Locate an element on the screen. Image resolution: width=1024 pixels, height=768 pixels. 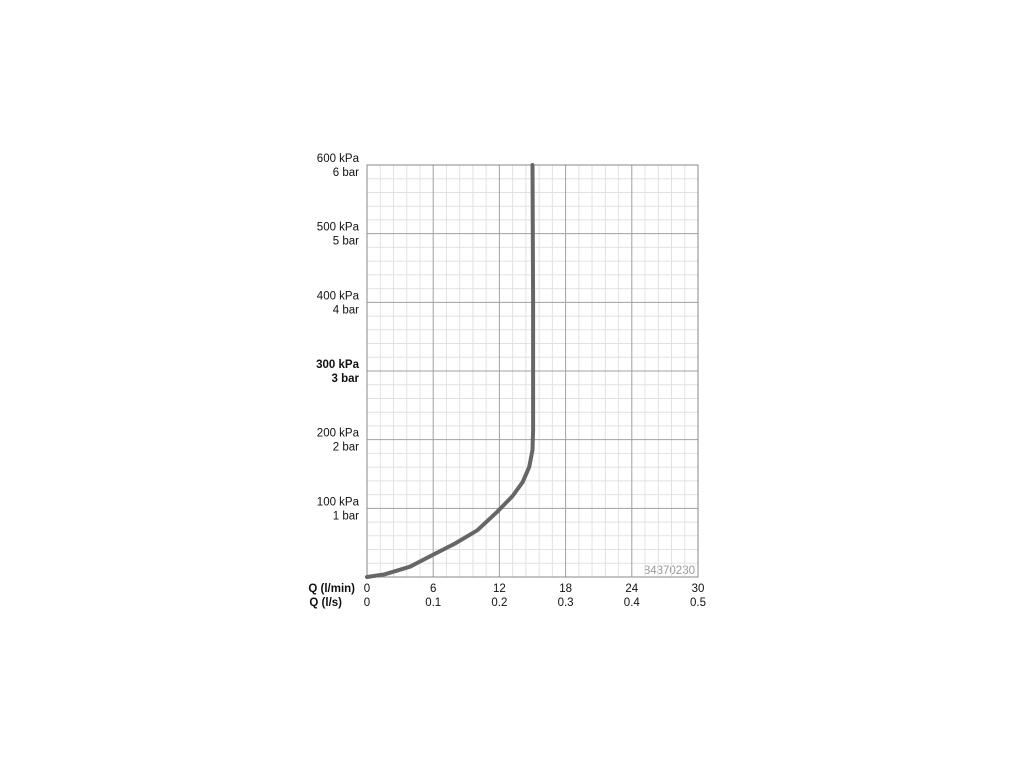
y2-tick-label: 2 bar is located at coordinates (346, 448).